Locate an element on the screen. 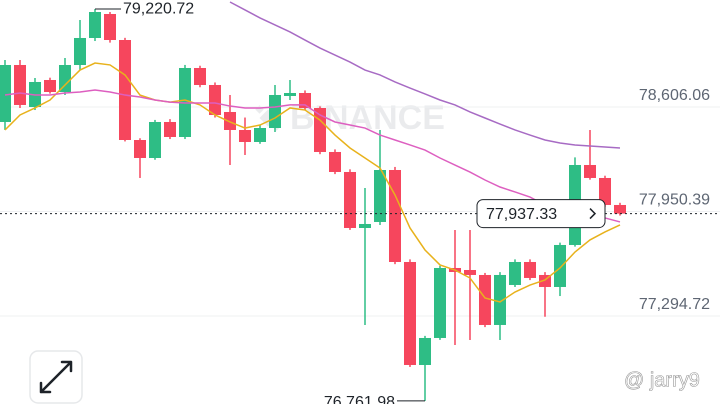 The image size is (720, 404). last-price-box is located at coordinates (541, 214).